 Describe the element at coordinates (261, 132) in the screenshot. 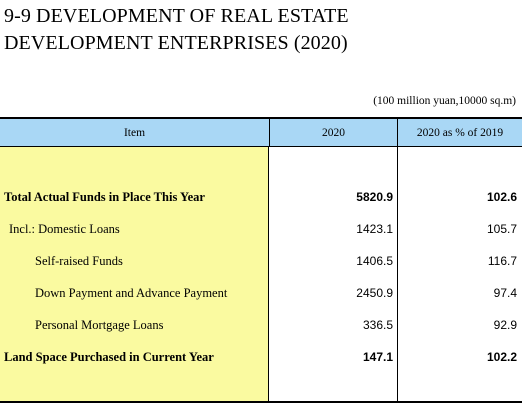

I see `table-header: Item 2020 2020 as % of 2019` at that location.